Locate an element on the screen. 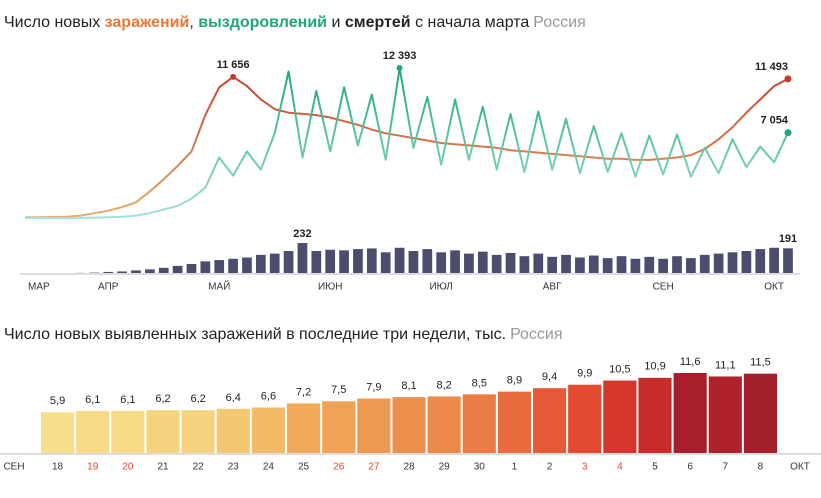 The width and height of the screenshot is (821, 498). data-label: 11,5 is located at coordinates (760, 363).